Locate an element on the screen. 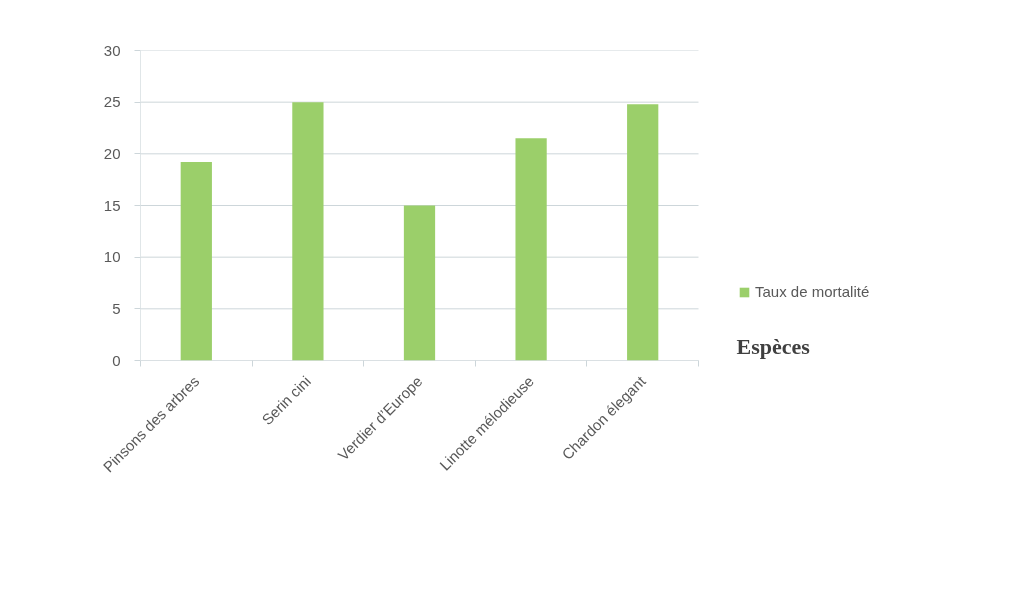 This screenshot has height=602, width=1036. y-tick-label: 30 is located at coordinates (112, 50).